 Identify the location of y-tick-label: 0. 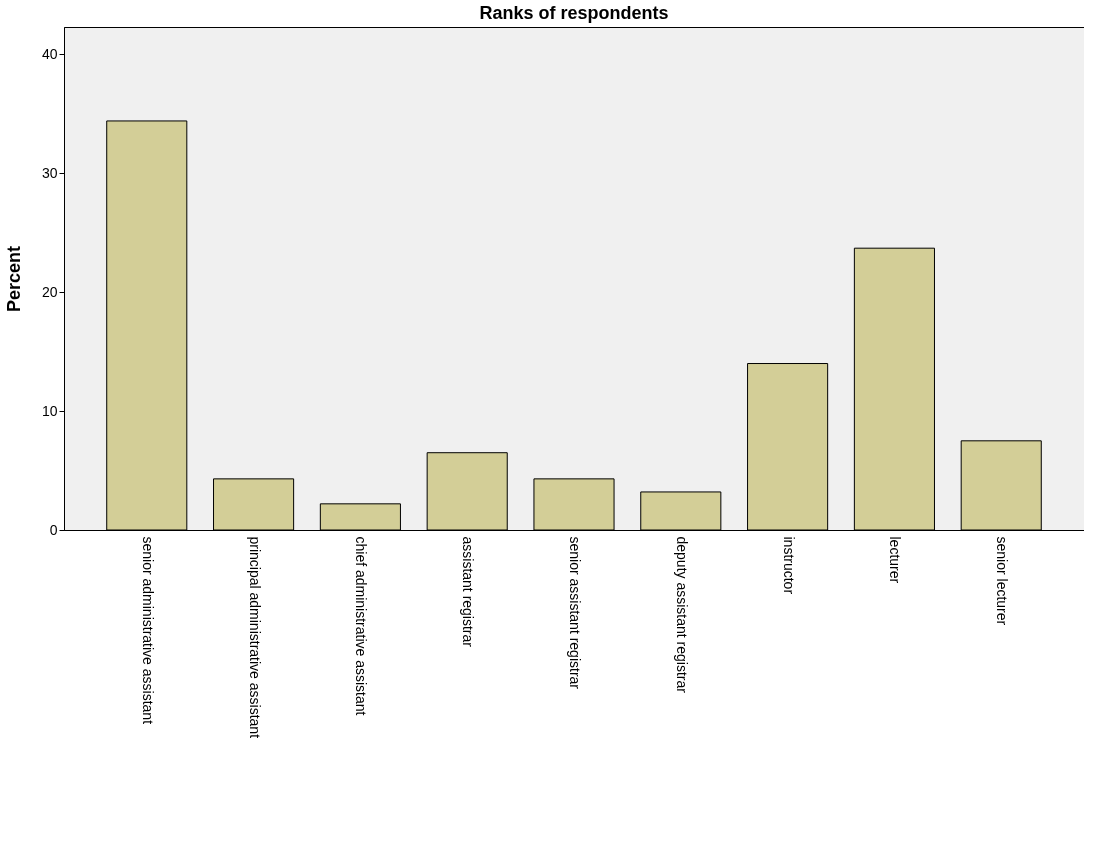
(53, 529).